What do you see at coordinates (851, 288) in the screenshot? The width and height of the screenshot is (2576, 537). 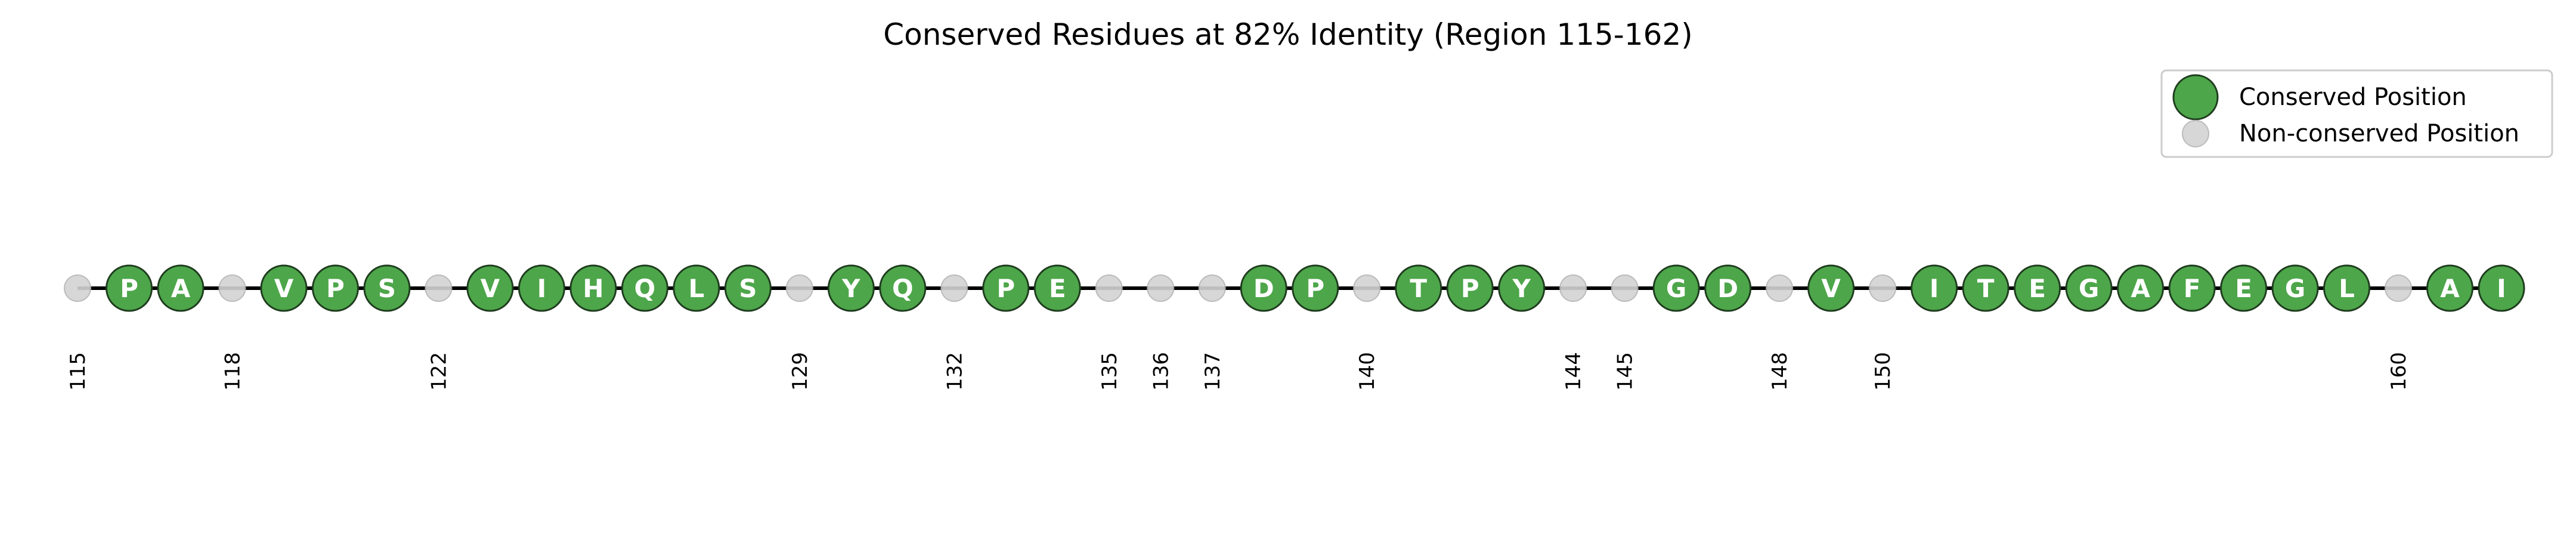 I see `conserved-position: Y` at bounding box center [851, 288].